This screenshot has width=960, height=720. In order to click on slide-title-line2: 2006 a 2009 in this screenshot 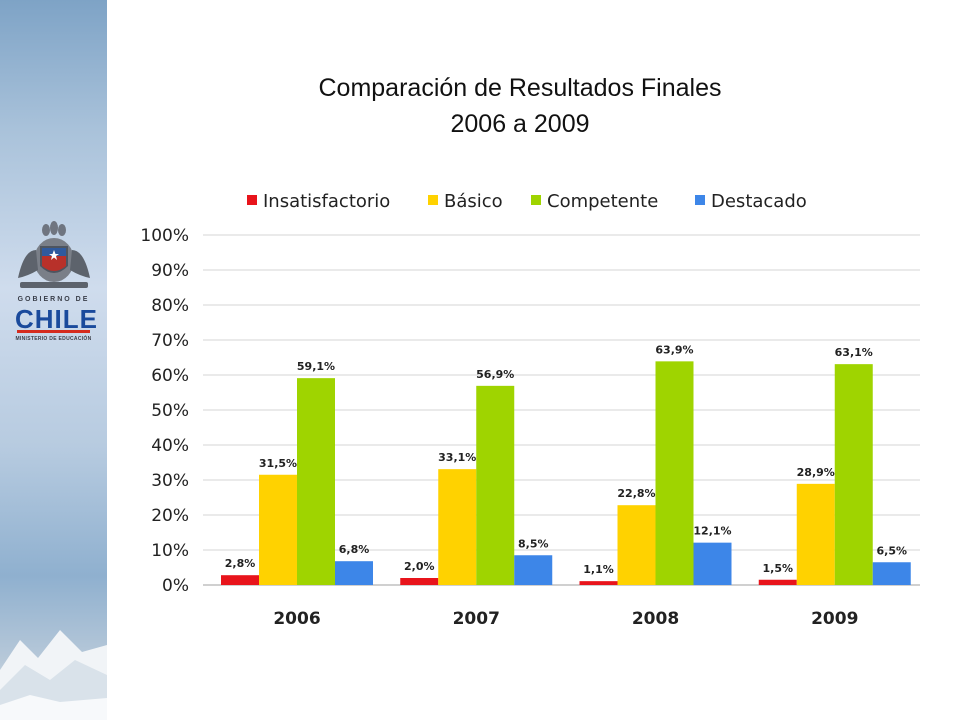, I will do `click(520, 124)`.